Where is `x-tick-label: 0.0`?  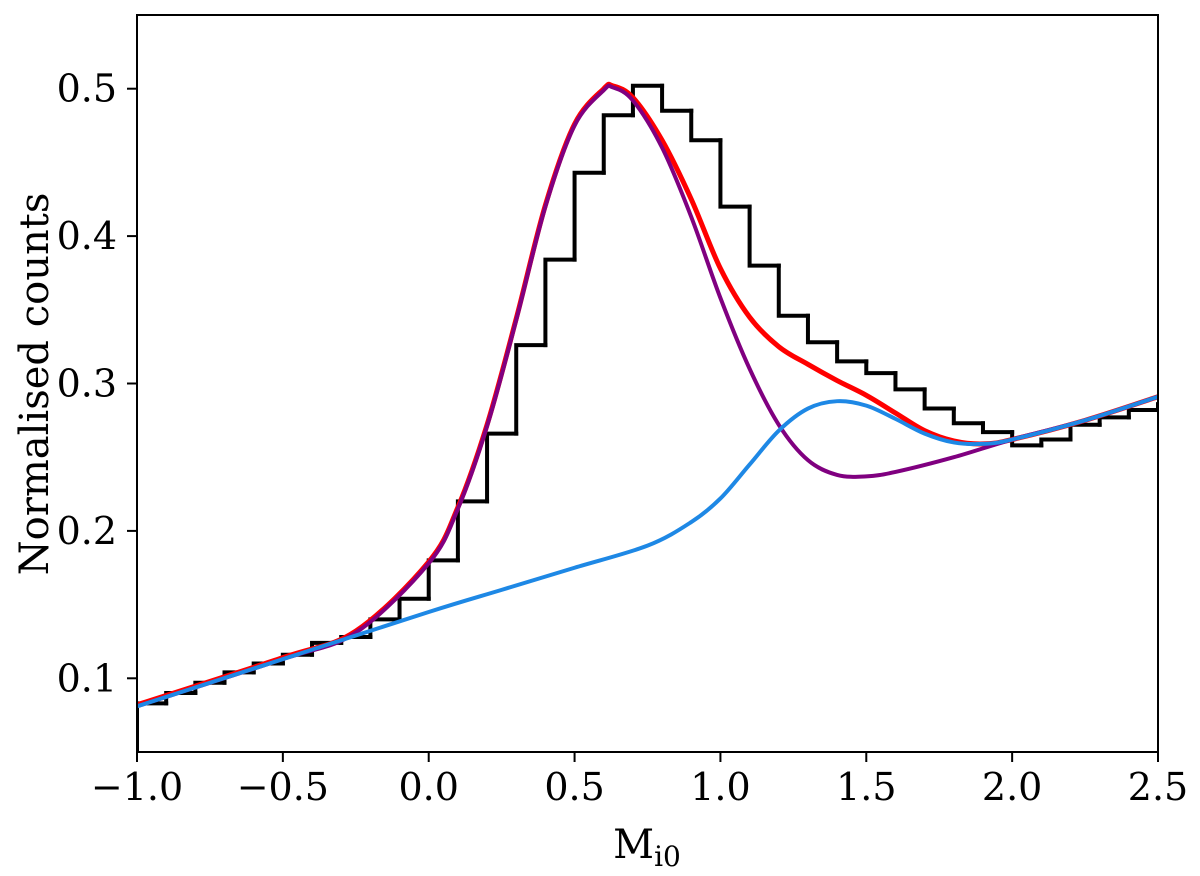
x-tick-label: 0.0 is located at coordinates (428, 787).